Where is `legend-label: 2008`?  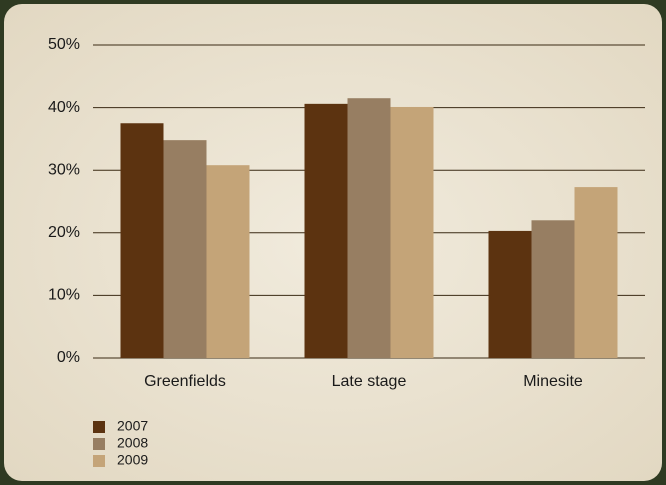 legend-label: 2008 is located at coordinates (132, 443).